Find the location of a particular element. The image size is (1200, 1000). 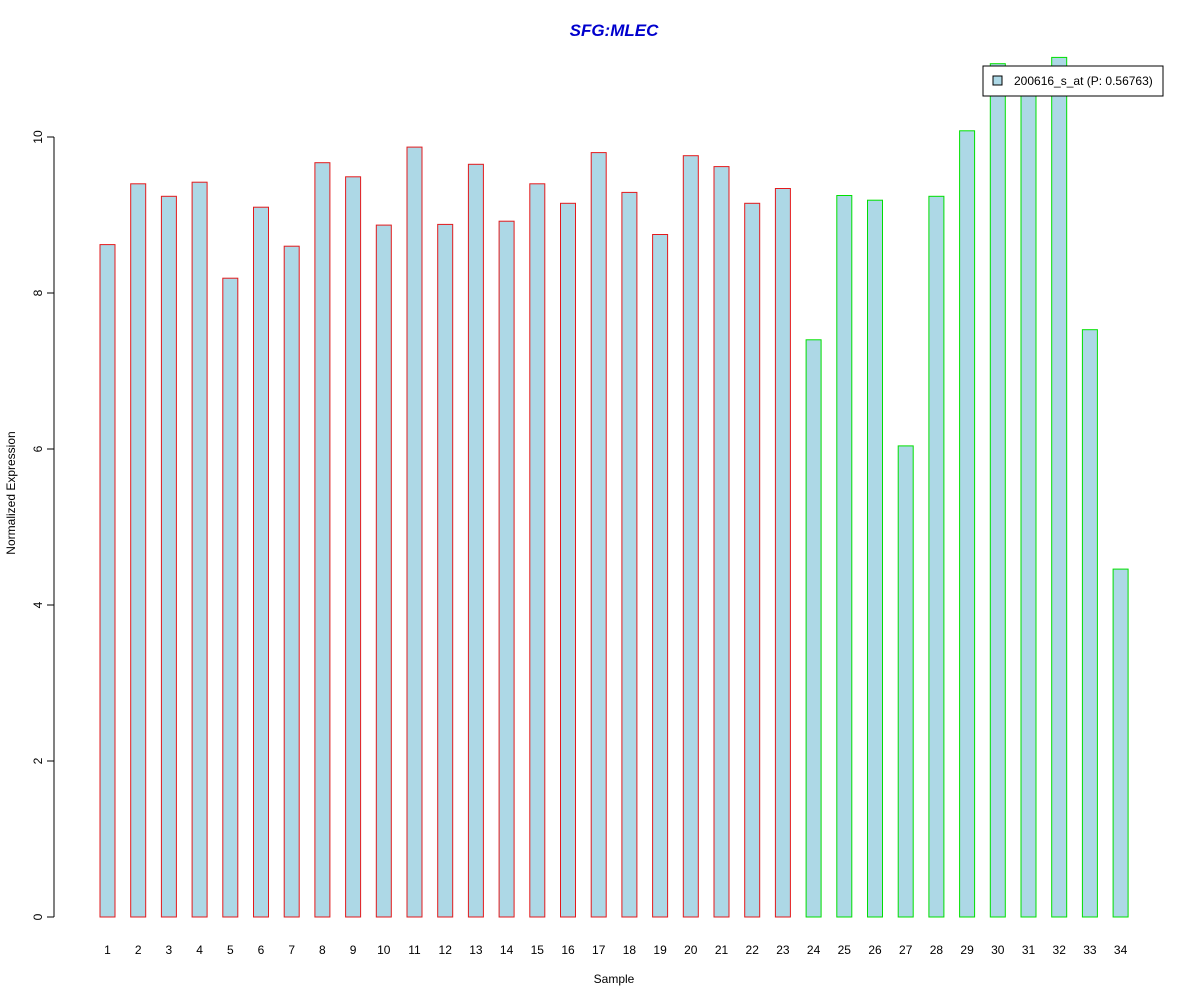

x-tick-label: 25 is located at coordinates (845, 950).